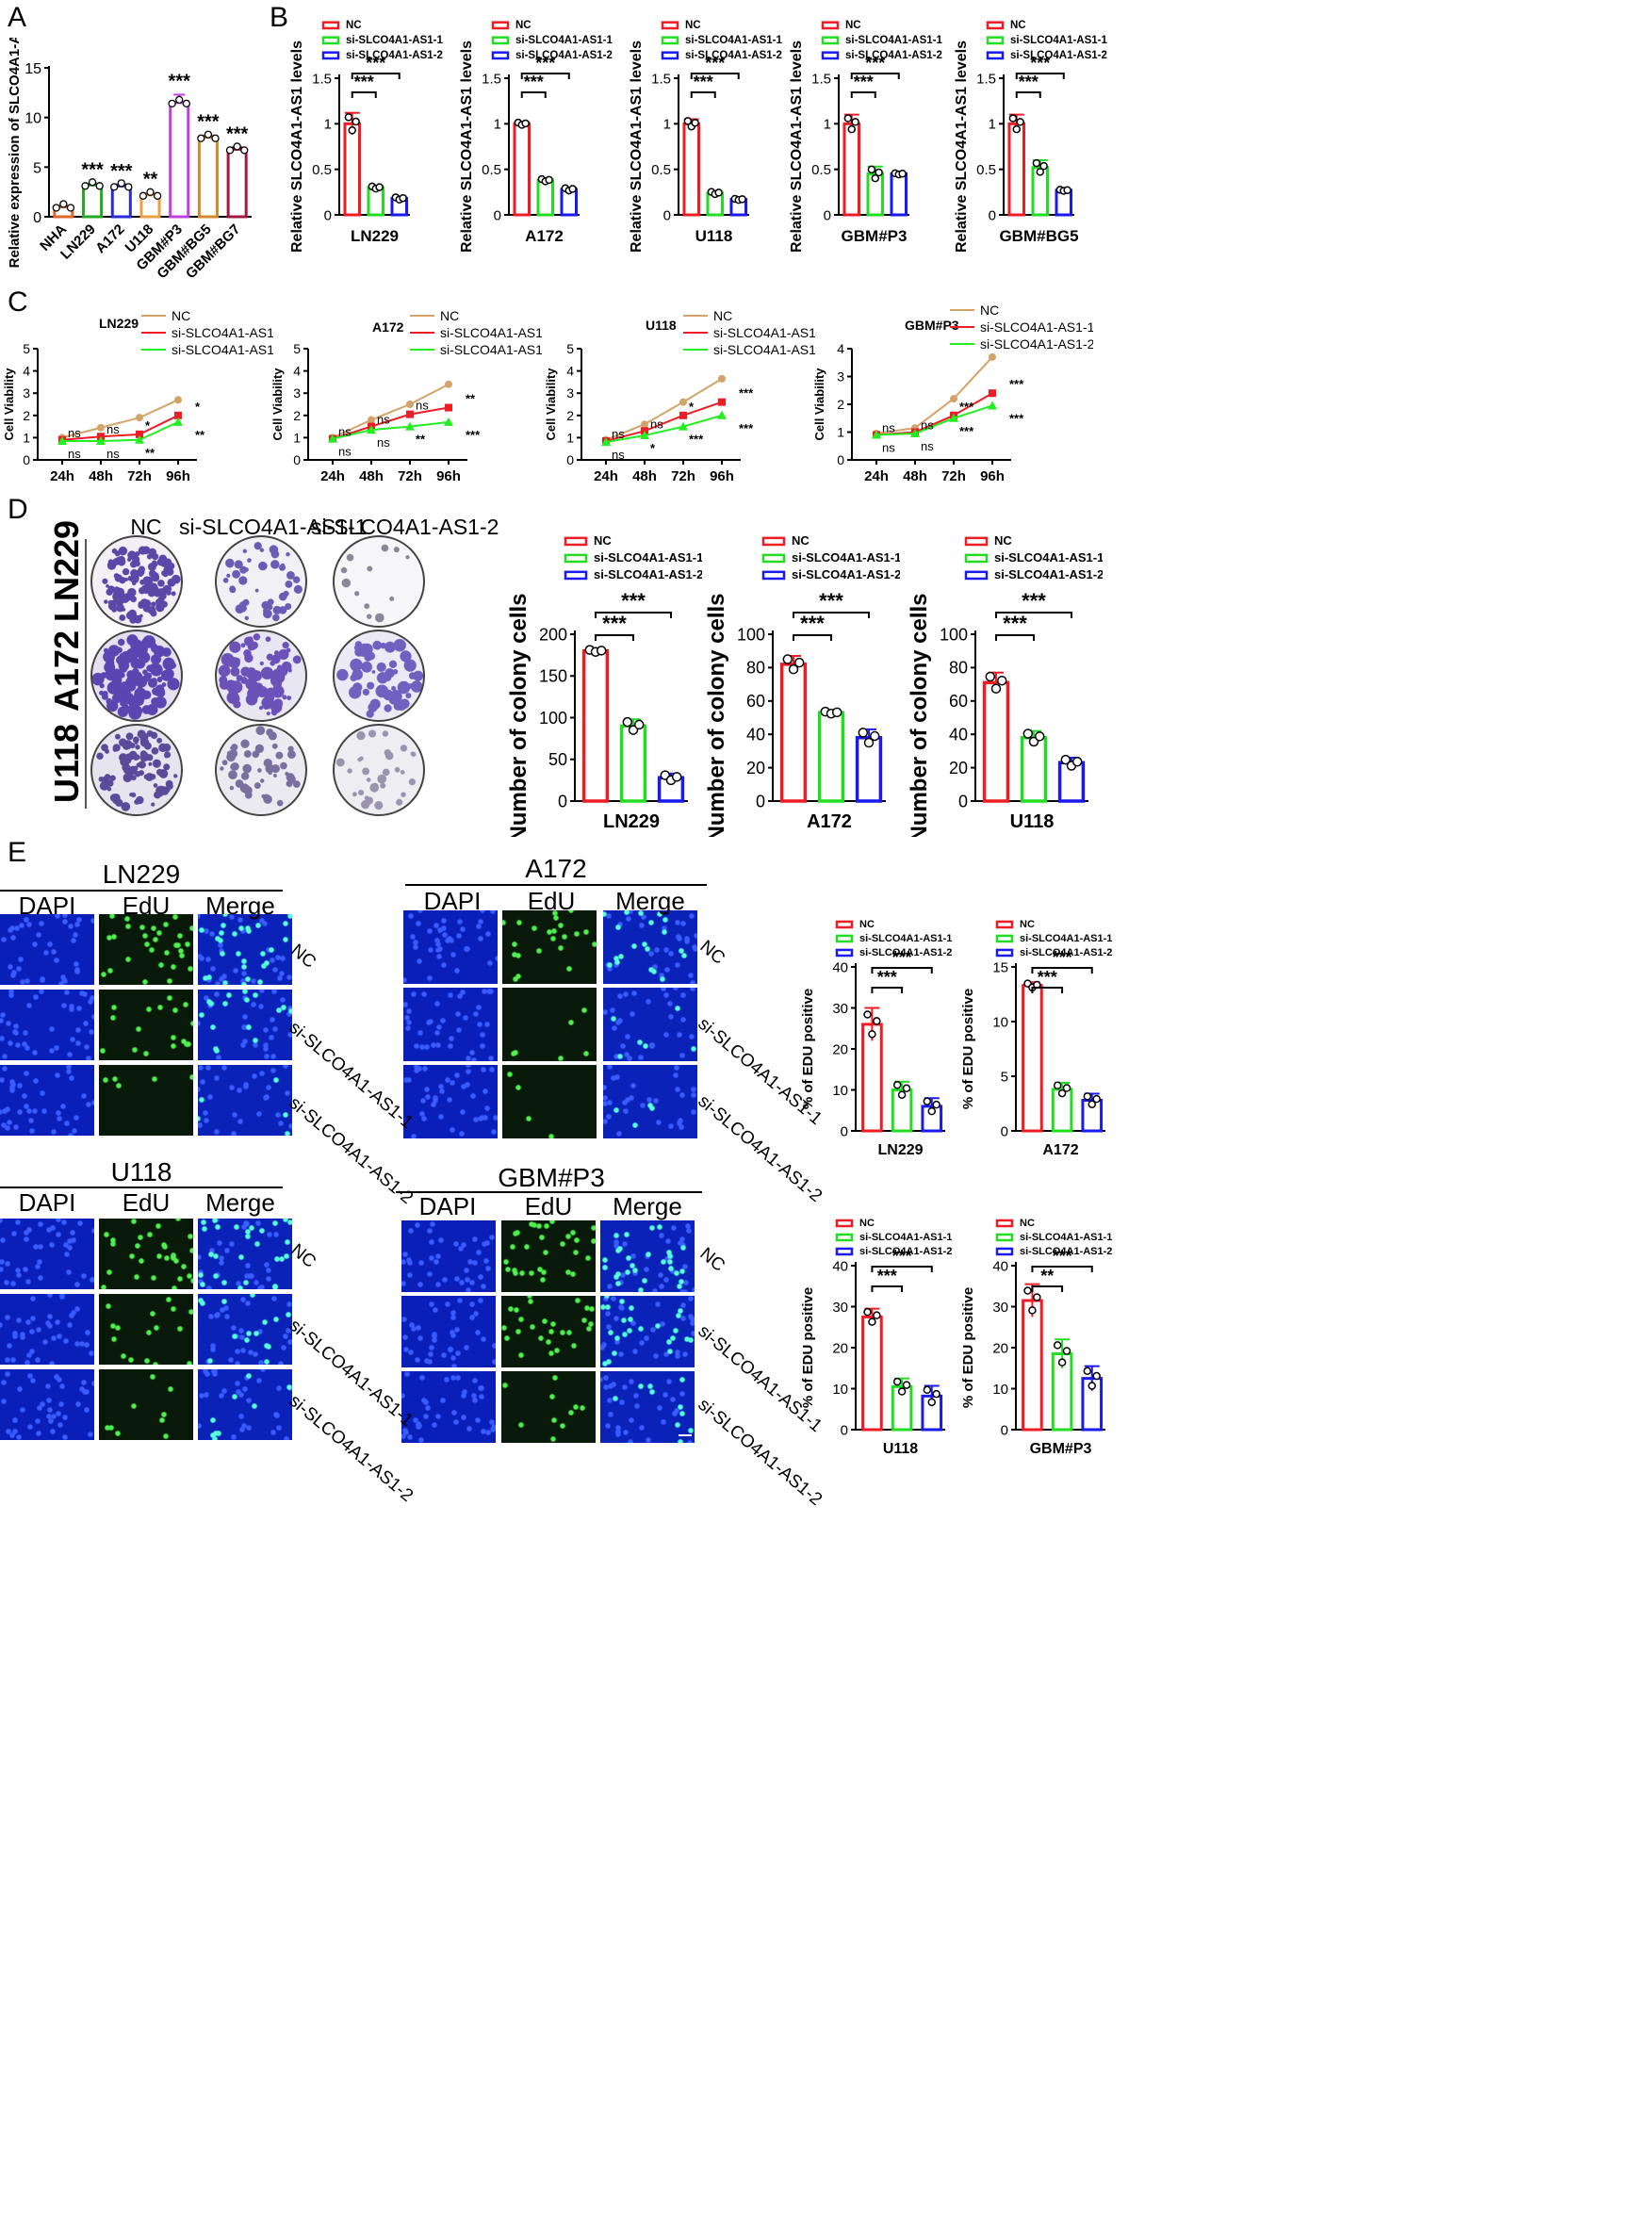 The height and width of the screenshot is (2226, 1652). What do you see at coordinates (840, 1266) in the screenshot?
I see `y-tick-label-4: 40` at bounding box center [840, 1266].